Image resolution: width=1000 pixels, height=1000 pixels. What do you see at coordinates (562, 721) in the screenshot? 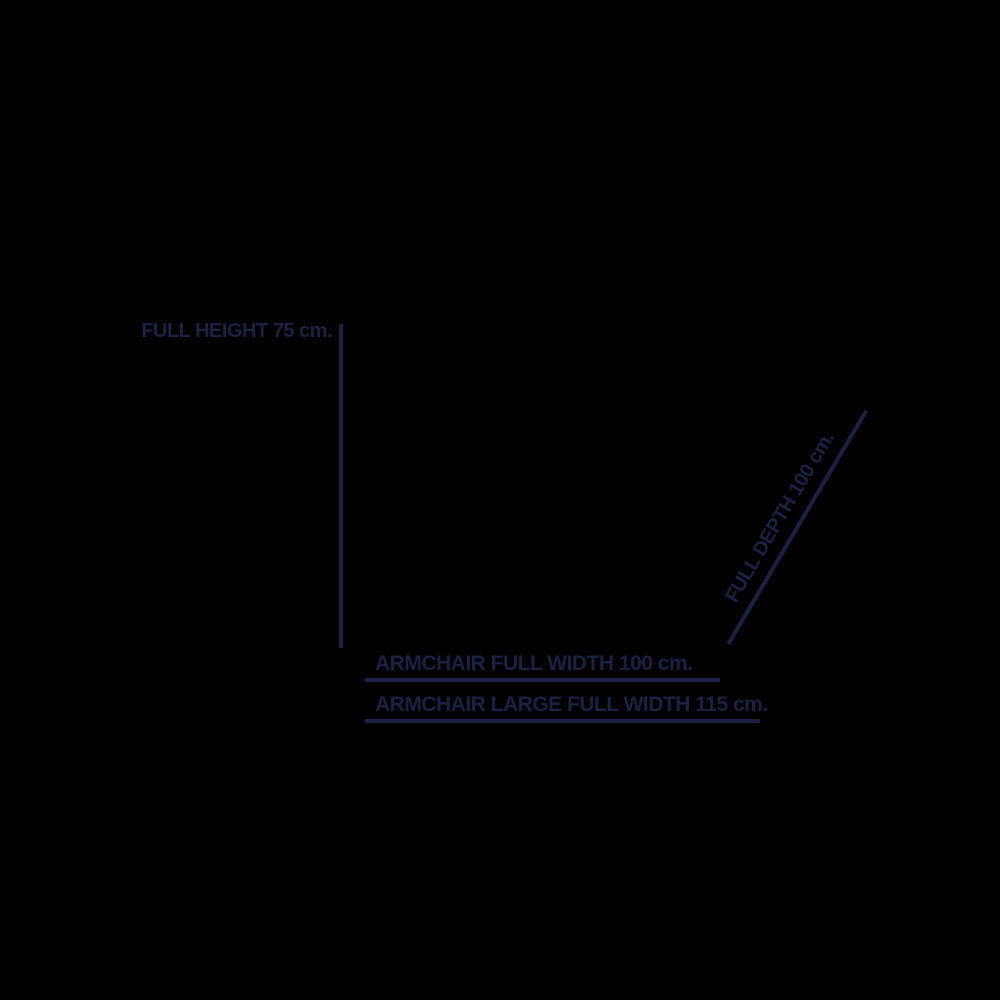
I see `armchair-large-full-width-line` at bounding box center [562, 721].